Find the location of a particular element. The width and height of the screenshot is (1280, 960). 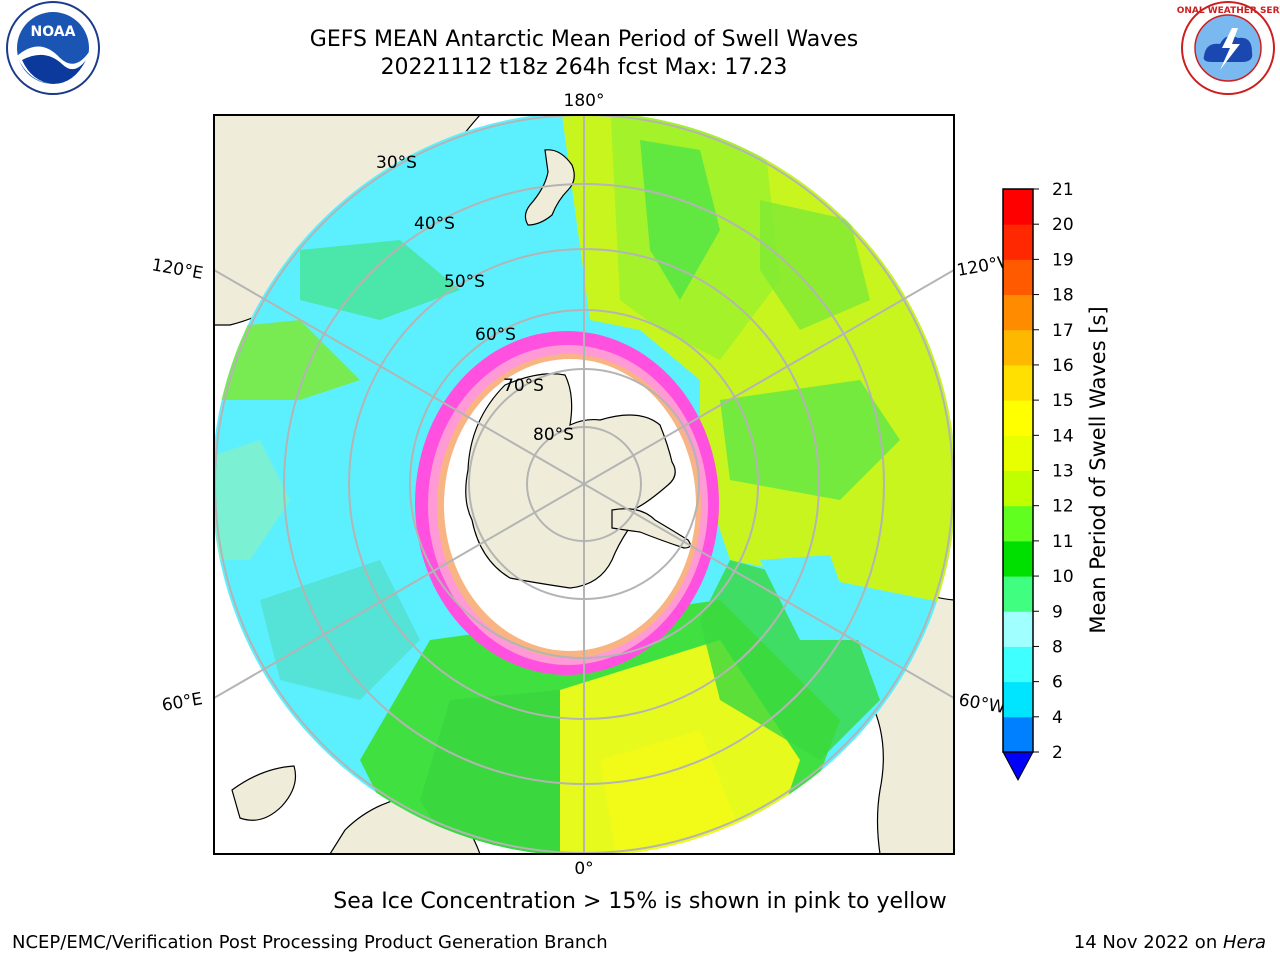

colorbar-tick-label: 10 is located at coordinates (1063, 577).